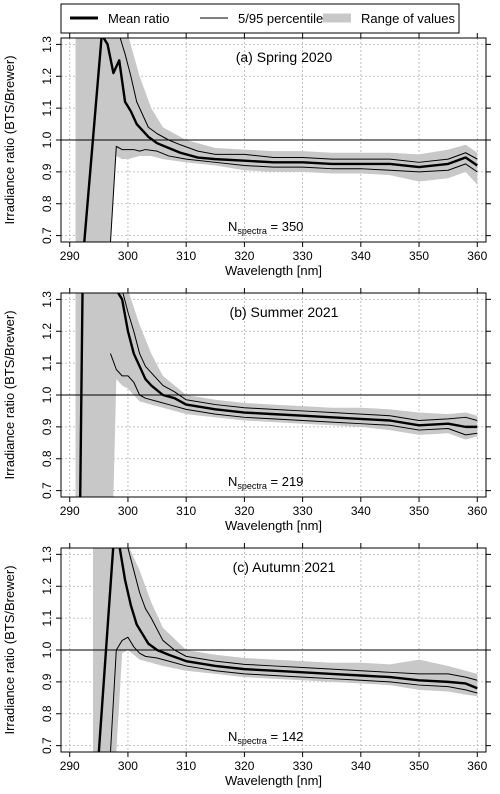 This screenshot has width=500, height=794. Describe the element at coordinates (408, 18) in the screenshot. I see `legend-label-range: Range of values` at that location.